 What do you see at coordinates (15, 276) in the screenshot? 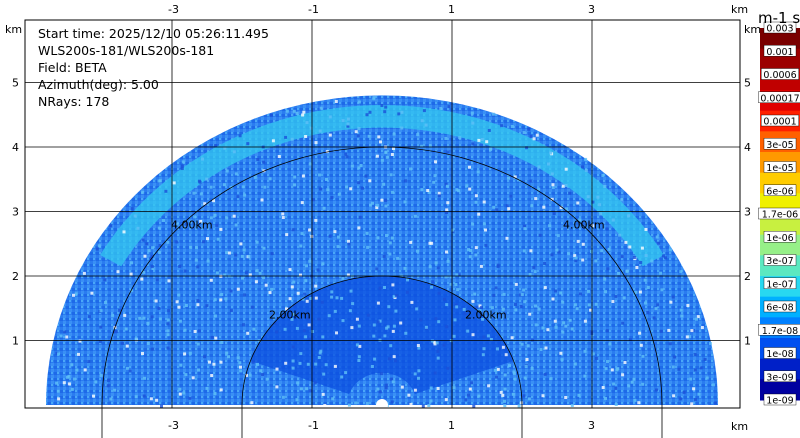
I see `y-tick-label-left: 2` at bounding box center [15, 276].